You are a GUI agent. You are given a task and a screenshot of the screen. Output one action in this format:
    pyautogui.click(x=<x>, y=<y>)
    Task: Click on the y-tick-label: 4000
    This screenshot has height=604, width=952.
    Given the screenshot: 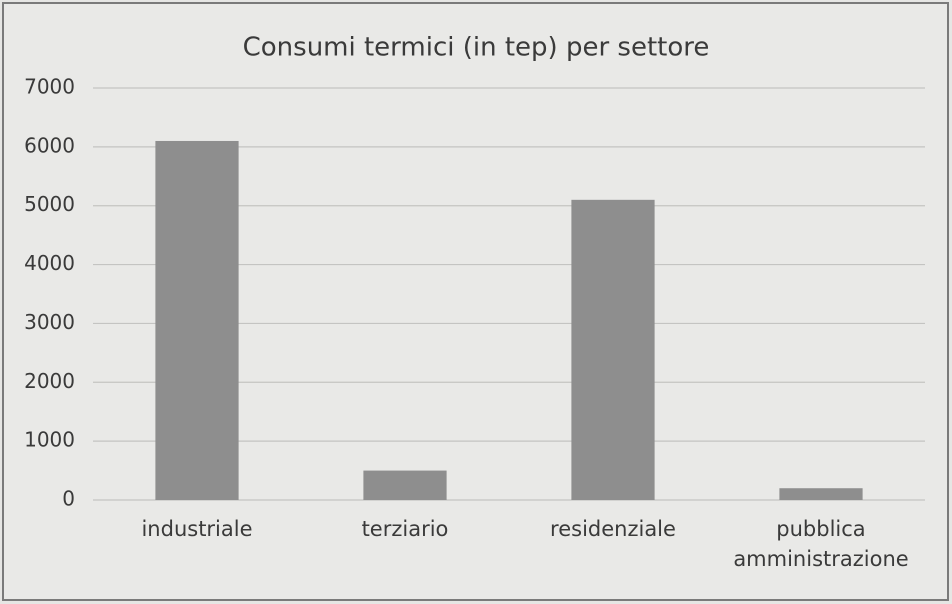 What is the action you would take?
    pyautogui.click(x=49, y=263)
    